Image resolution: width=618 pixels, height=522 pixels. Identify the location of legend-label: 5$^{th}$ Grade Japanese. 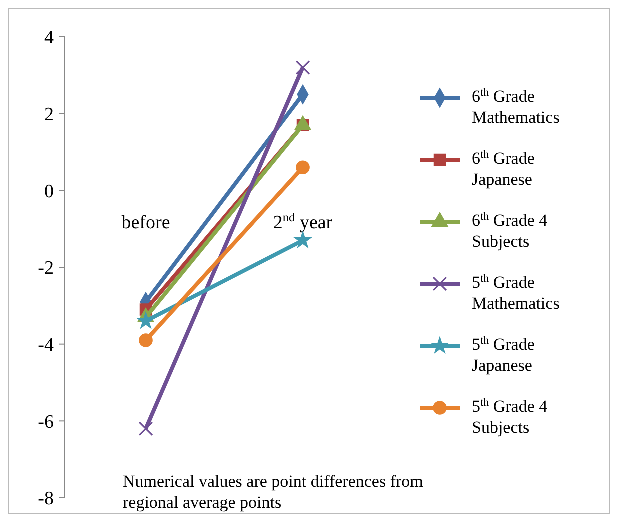
(503, 355).